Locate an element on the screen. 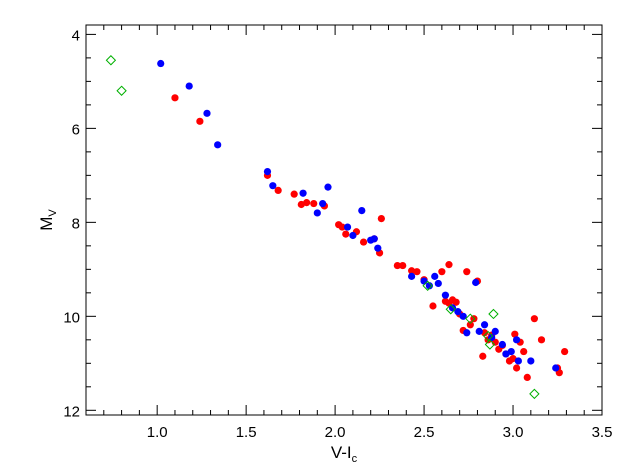  x-tick-label: 3.0 is located at coordinates (513, 432).